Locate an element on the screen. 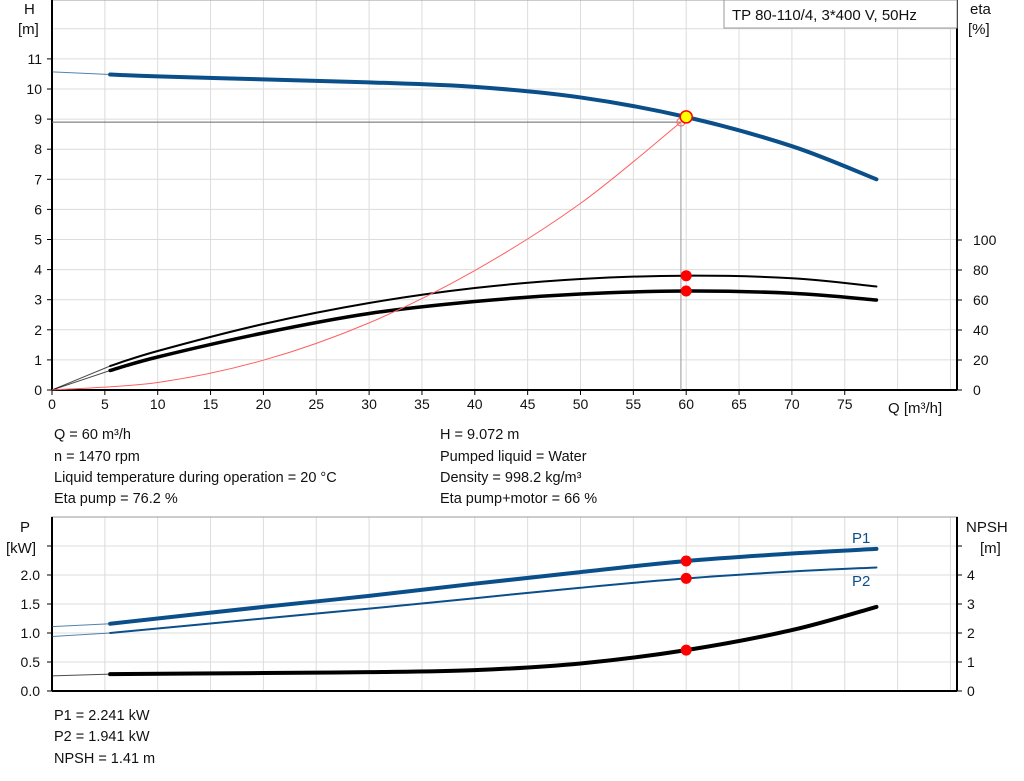 Image resolution: width=1024 pixels, height=781 pixels. x-tick-label: 50 is located at coordinates (581, 404).